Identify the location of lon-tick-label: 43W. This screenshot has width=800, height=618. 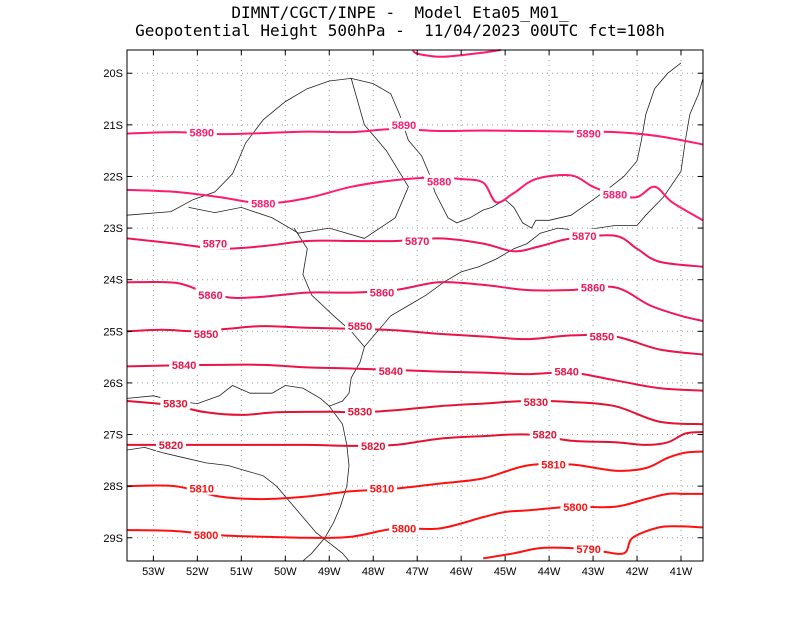
(593, 572).